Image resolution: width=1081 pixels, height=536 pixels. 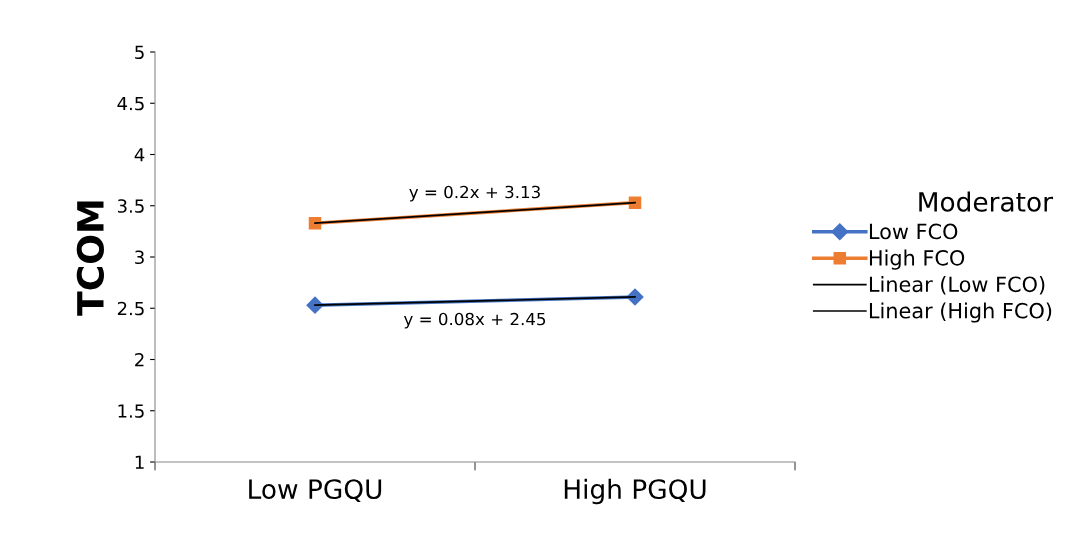 I want to click on legend-label: Linear (Low FCO), so click(x=957, y=285).